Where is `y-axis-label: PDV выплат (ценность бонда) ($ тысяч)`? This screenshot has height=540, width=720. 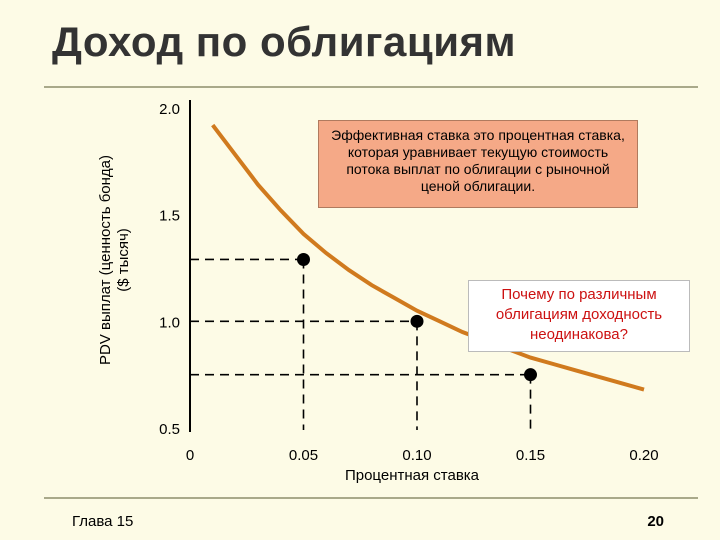
y-axis-label: PDV выплат (ценность бонда) ($ тысяч) is located at coordinates (114, 260).